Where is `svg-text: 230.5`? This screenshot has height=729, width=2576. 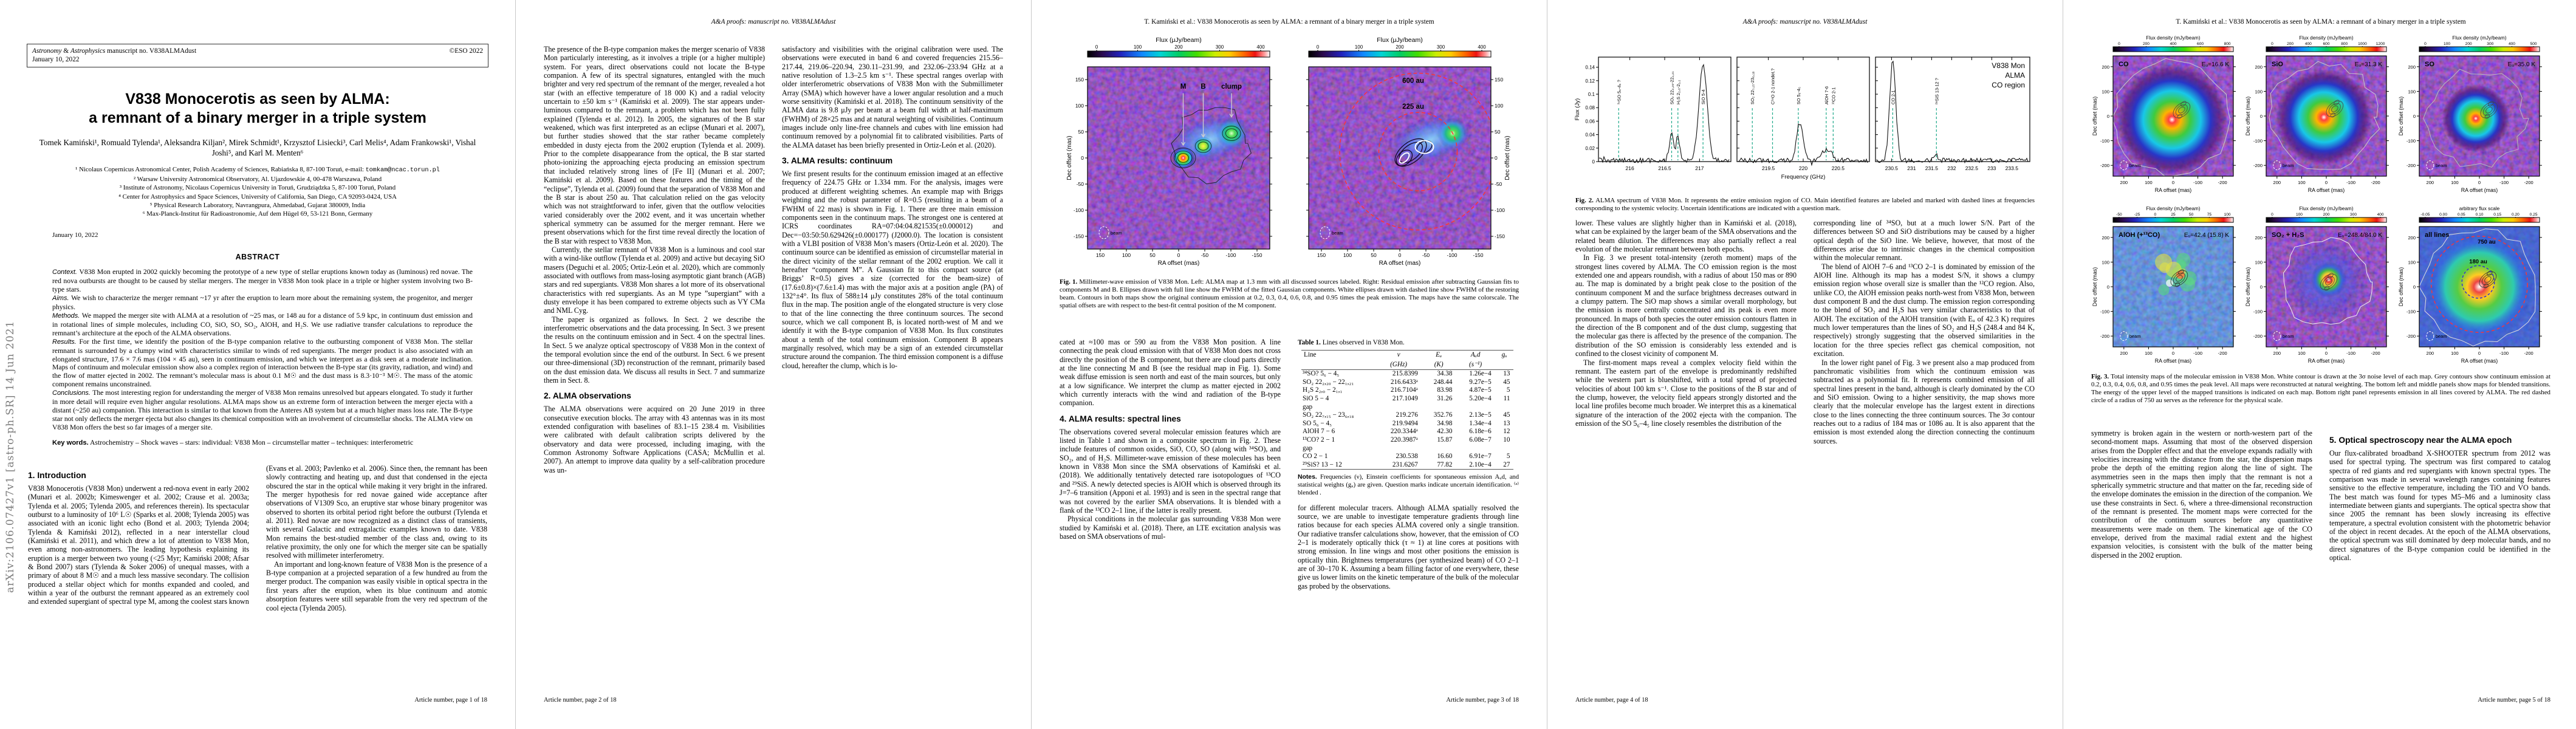 svg-text: 230.5 is located at coordinates (1892, 168).